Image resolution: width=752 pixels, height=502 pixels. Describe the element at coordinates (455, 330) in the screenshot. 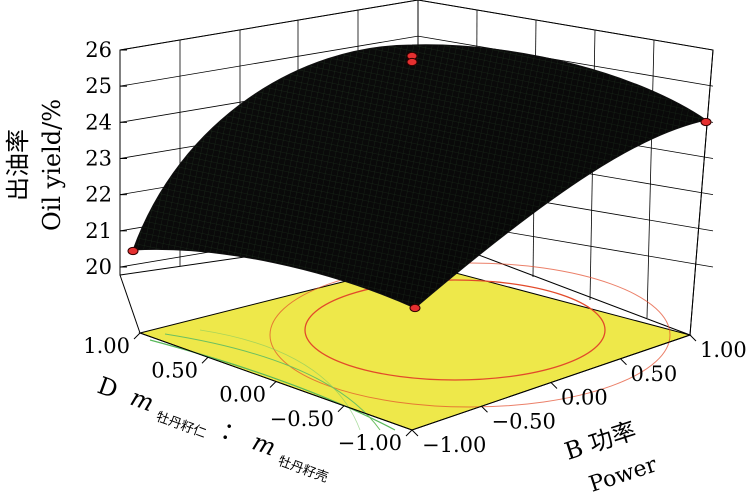

I see `contour-center` at that location.